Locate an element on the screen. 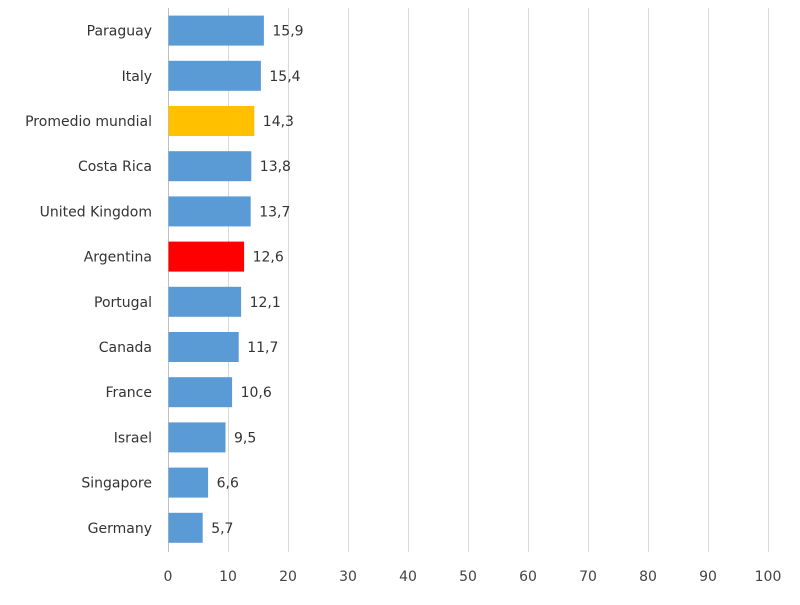 Image resolution: width=800 pixels, height=605 pixels. x-tick-label: 80 is located at coordinates (648, 577).